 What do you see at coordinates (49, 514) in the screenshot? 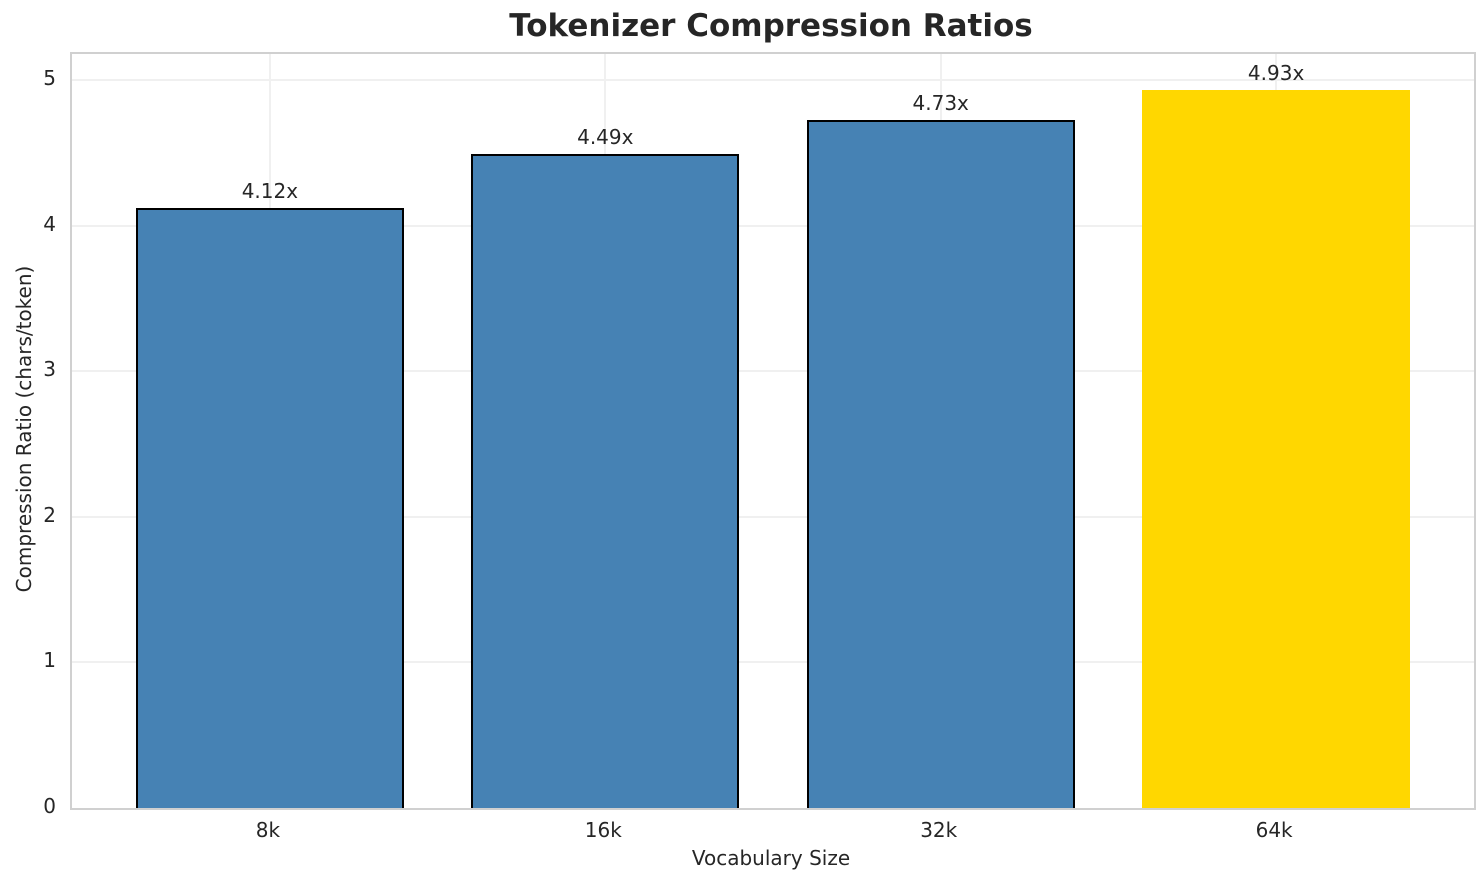
I see `y-tick-label: 2` at bounding box center [49, 514].